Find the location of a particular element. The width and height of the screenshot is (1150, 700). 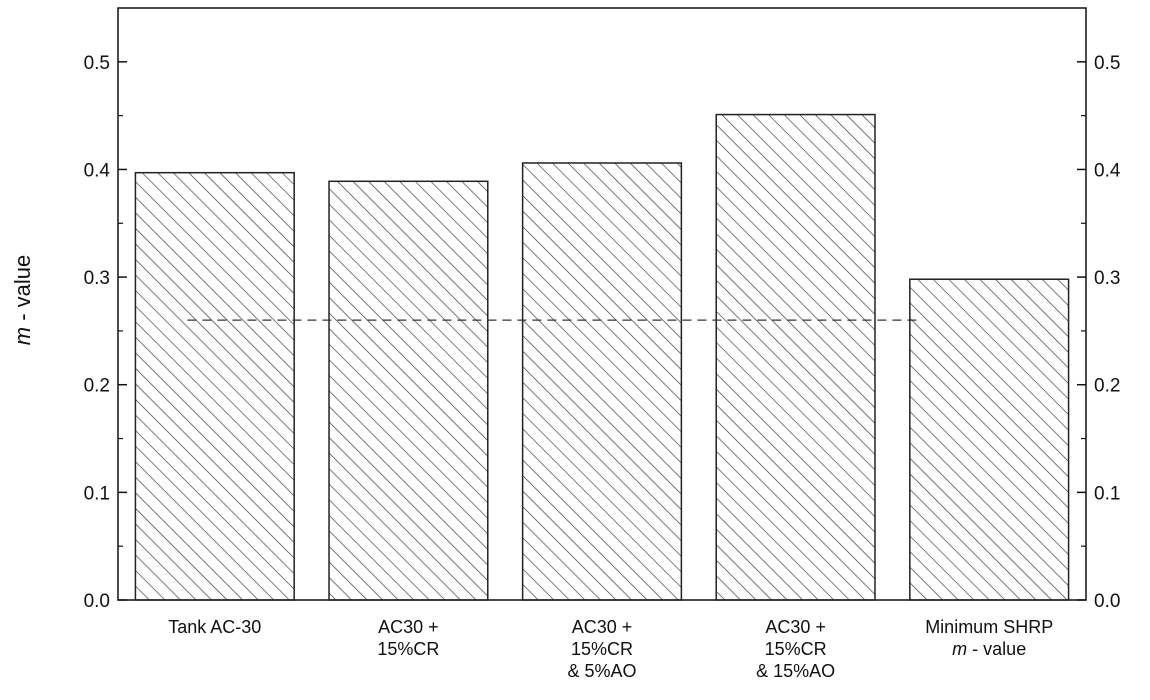

y-axis-right: 0.0 0.1 0.2 0.3 0.4 0.5 is located at coordinates (1099, 332).